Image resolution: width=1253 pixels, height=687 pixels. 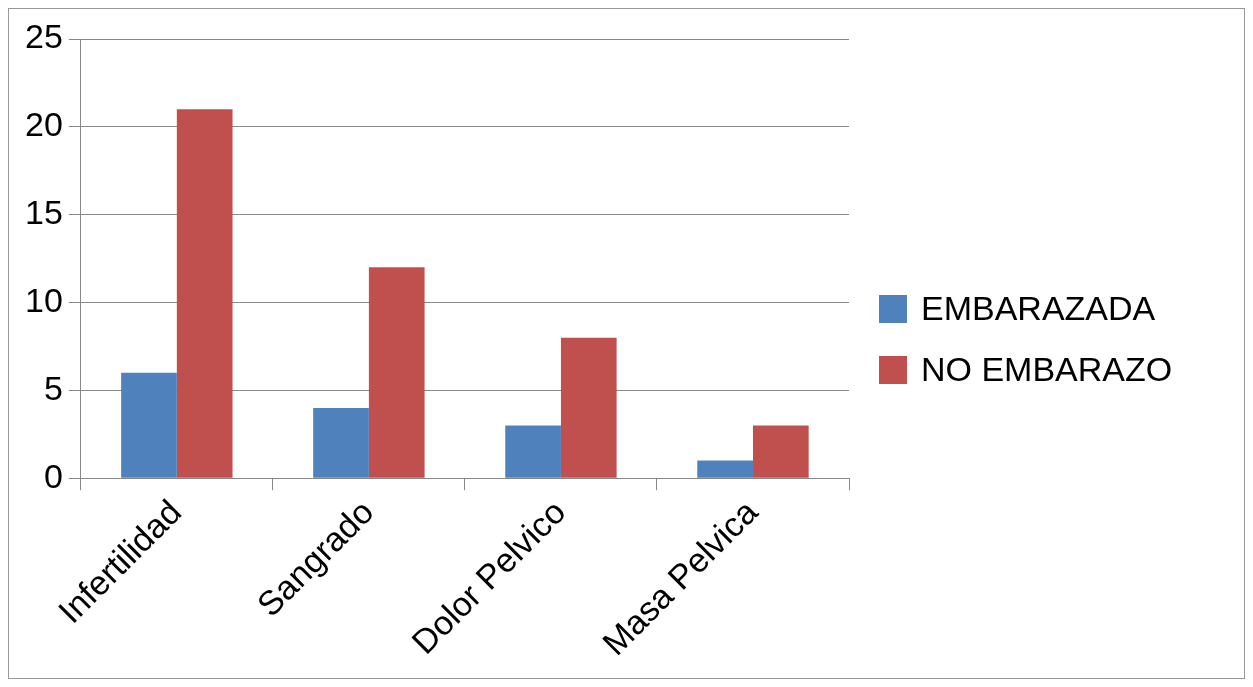 What do you see at coordinates (43, 124) in the screenshot?
I see `y-tick-label: 20` at bounding box center [43, 124].